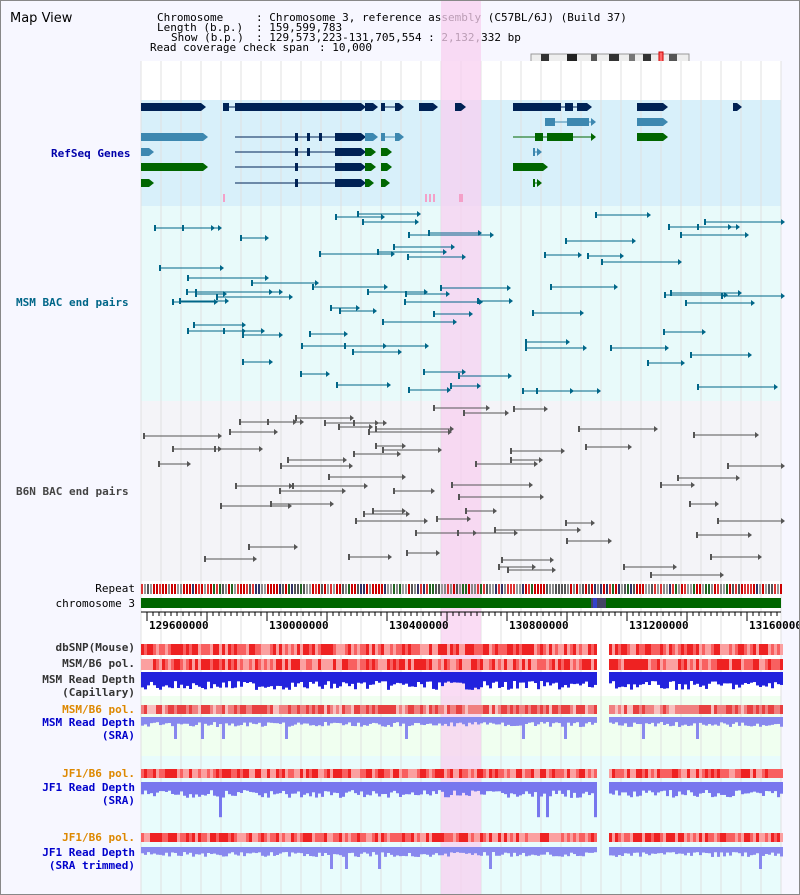 The height and width of the screenshot is (895, 800). Describe the element at coordinates (461, 447) in the screenshot. I see `selected-region-highlight` at that location.